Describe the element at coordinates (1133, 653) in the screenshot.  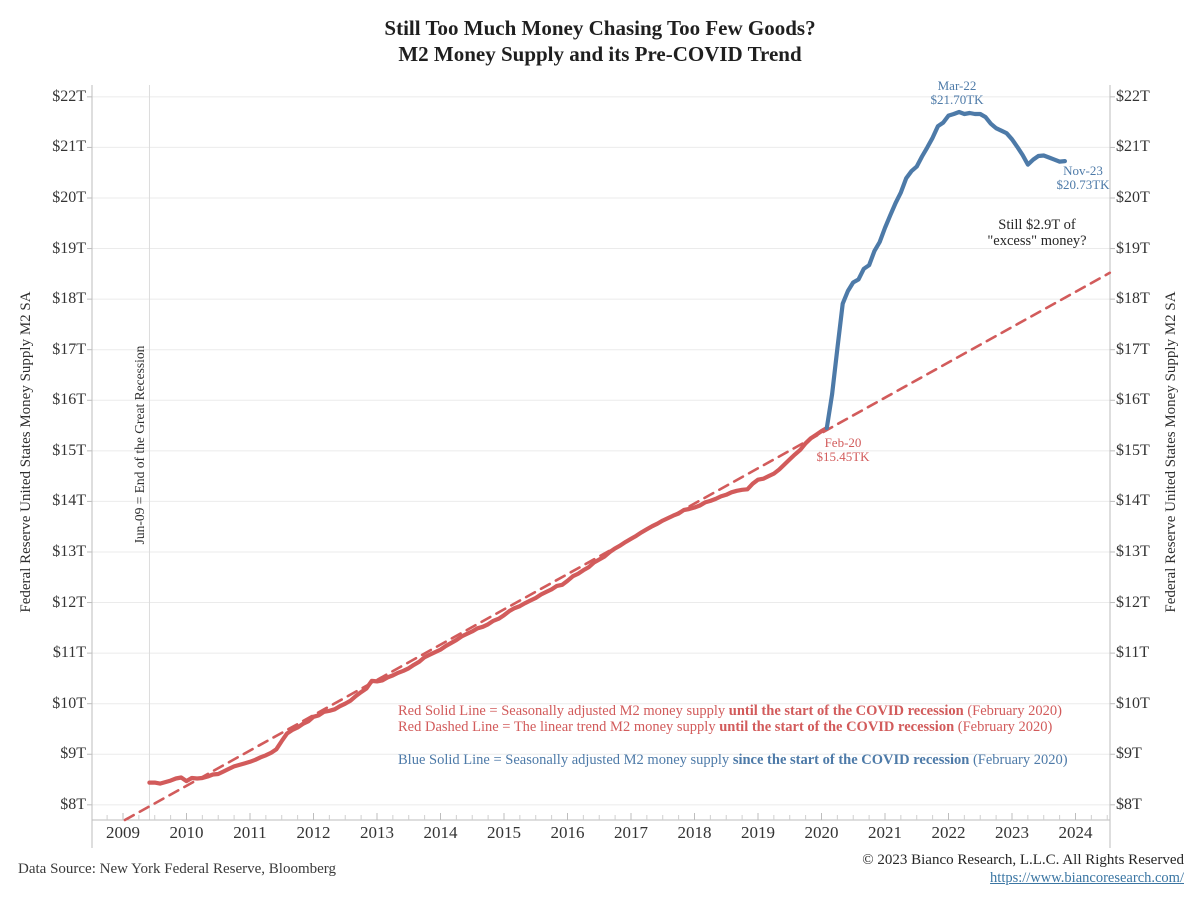
I see `y-tick-label-right: $11T` at that location.